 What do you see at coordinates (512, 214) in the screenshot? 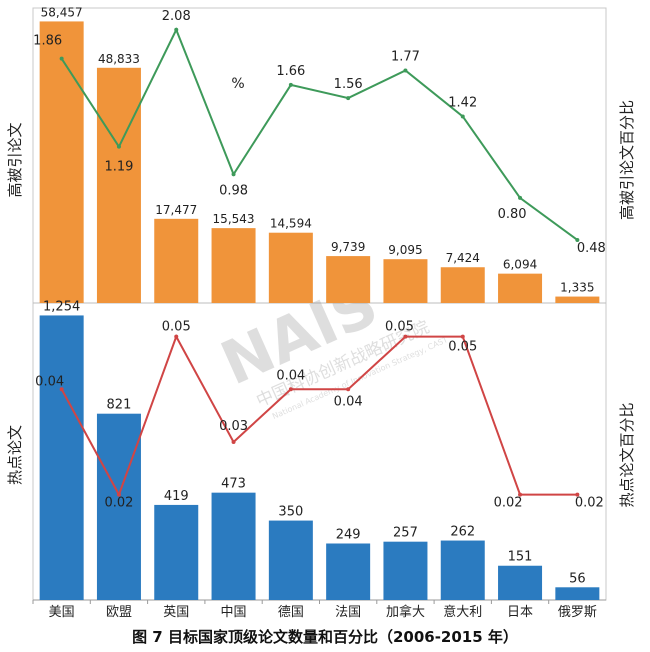
I see `line-value-label: 0.80` at bounding box center [512, 214].